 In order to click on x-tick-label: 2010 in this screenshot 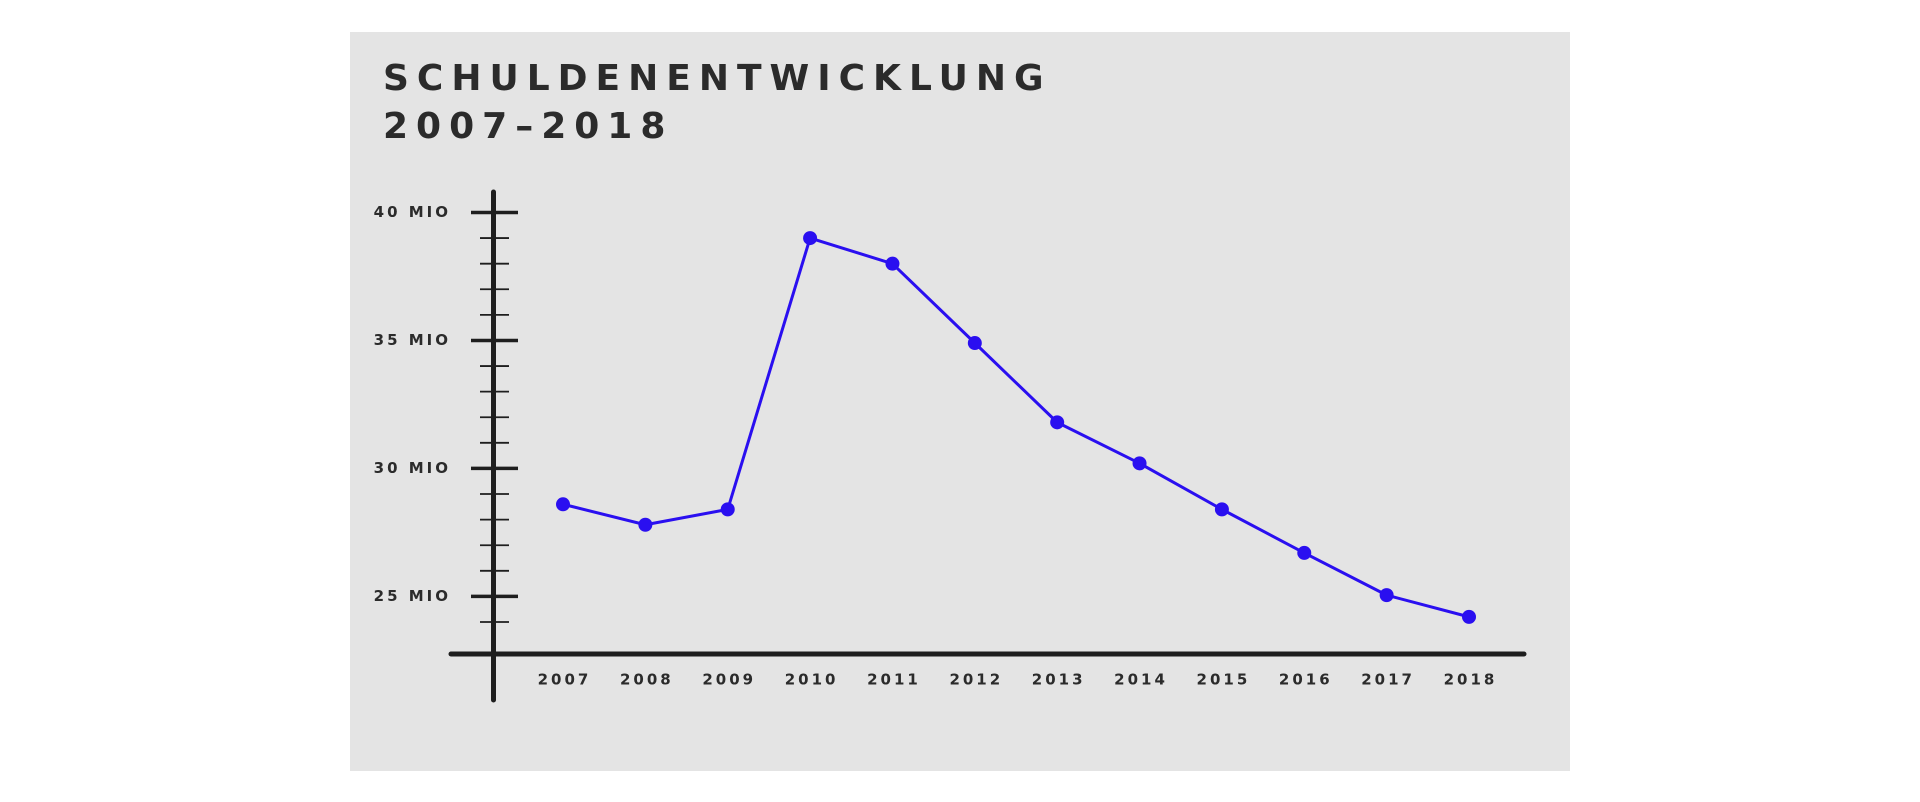, I will do `click(812, 680)`.